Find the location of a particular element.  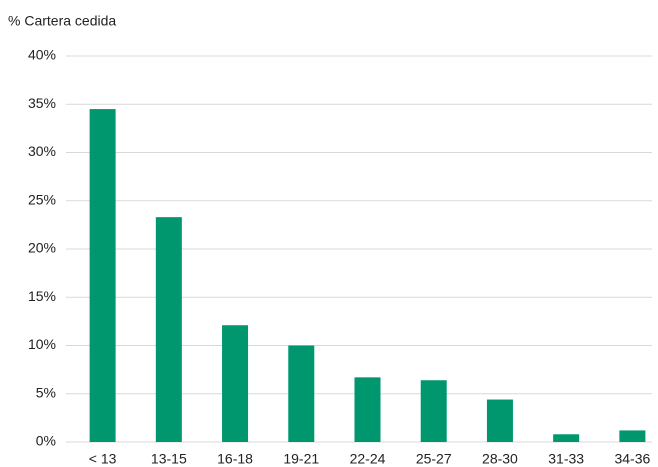

x-tick-label: 22-24 is located at coordinates (368, 459).